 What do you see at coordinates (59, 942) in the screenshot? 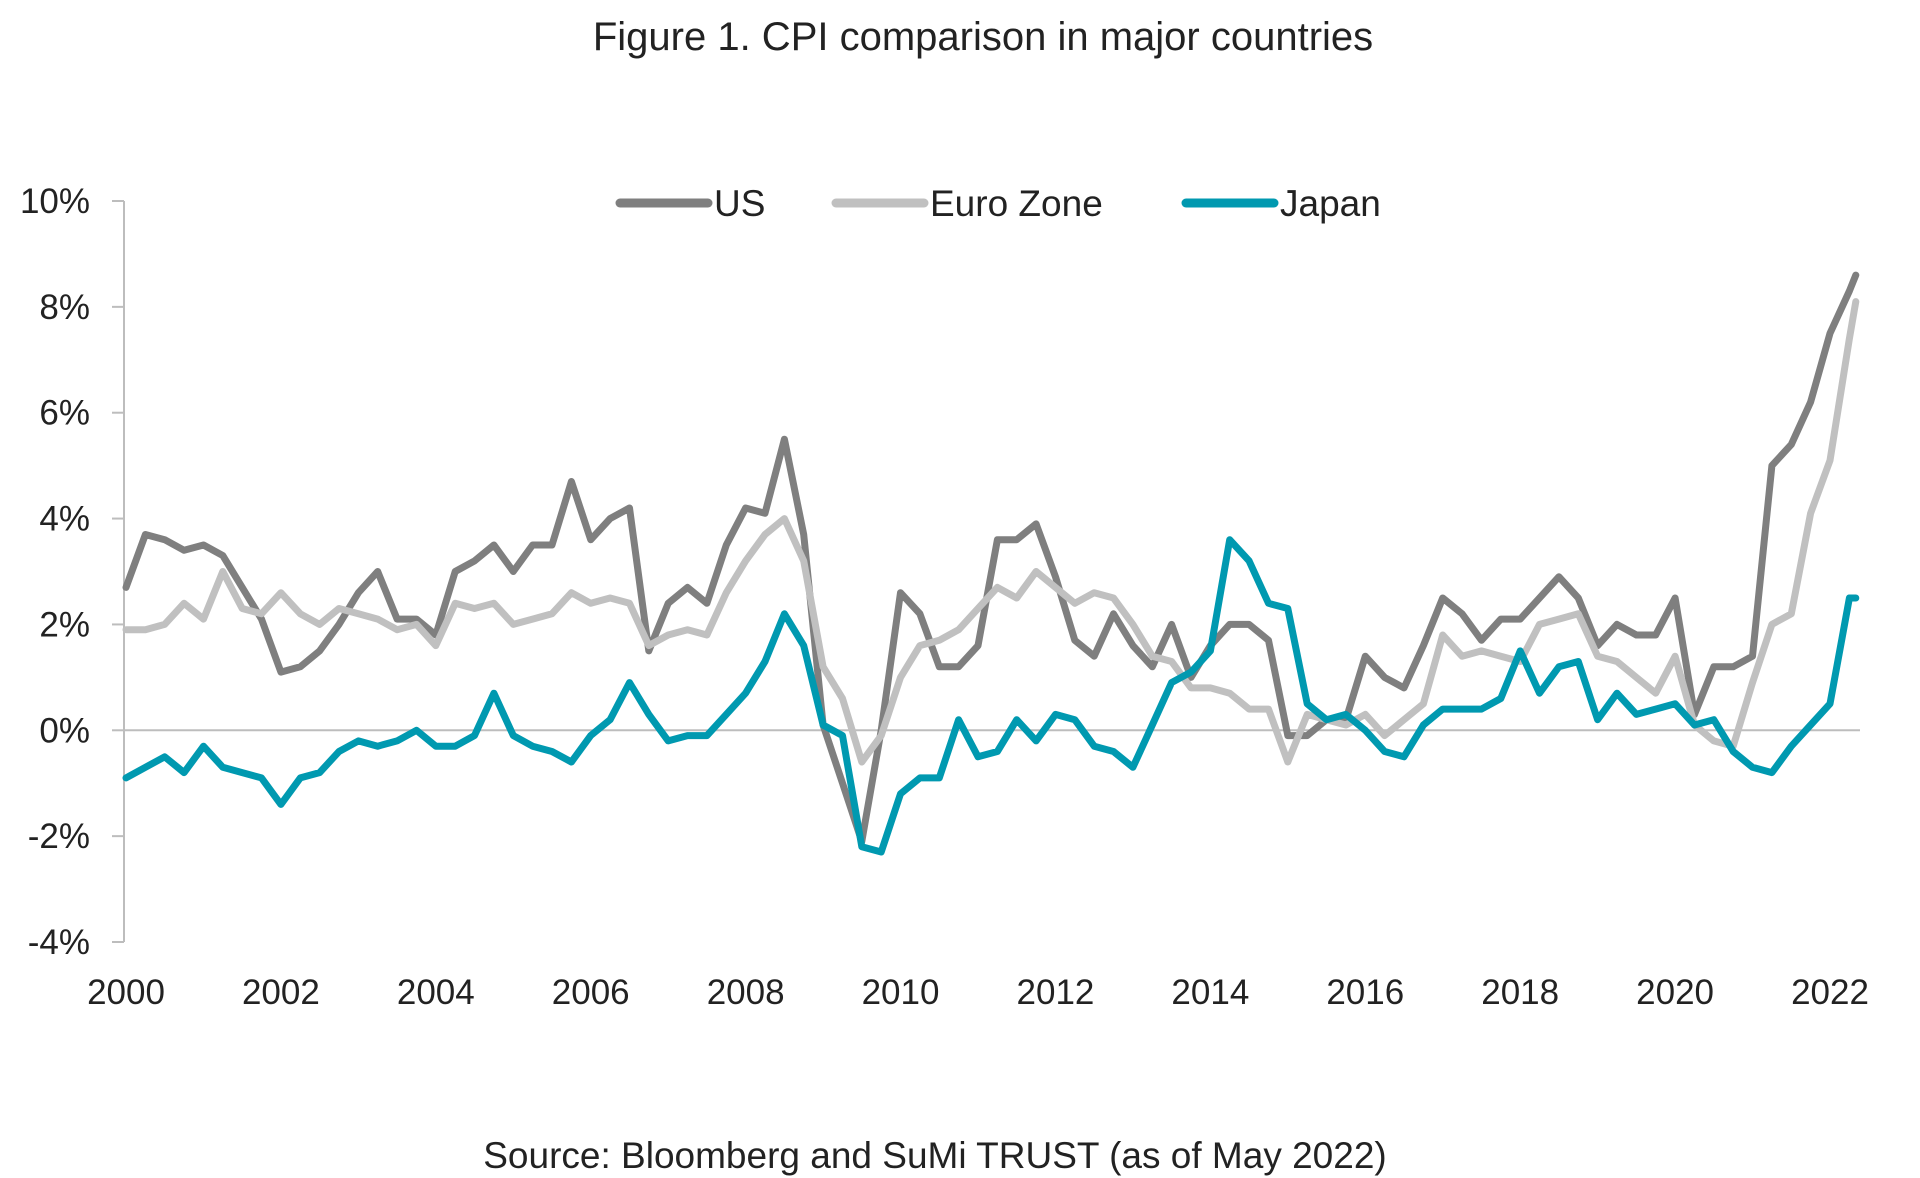
I see `y-tick-label: -4%` at bounding box center [59, 942].